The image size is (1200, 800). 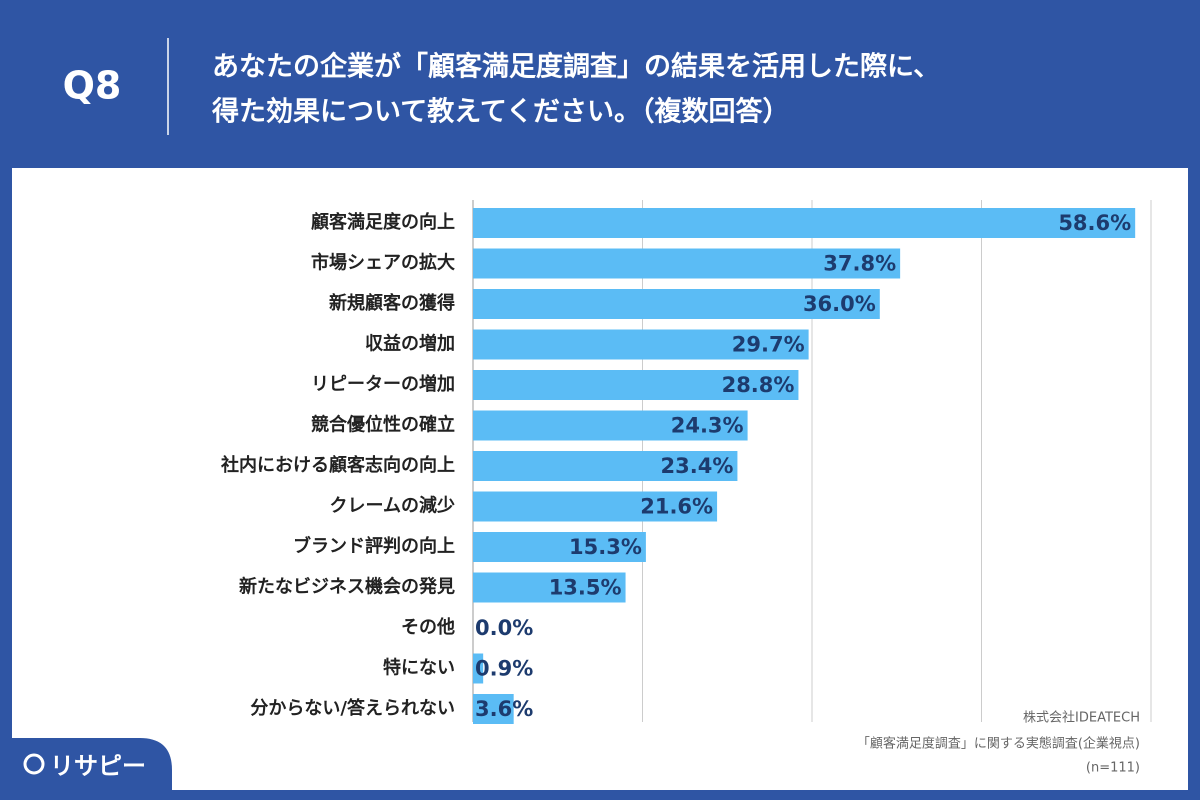 I want to click on category-label: 顧客満足度の向上, so click(x=383, y=222).